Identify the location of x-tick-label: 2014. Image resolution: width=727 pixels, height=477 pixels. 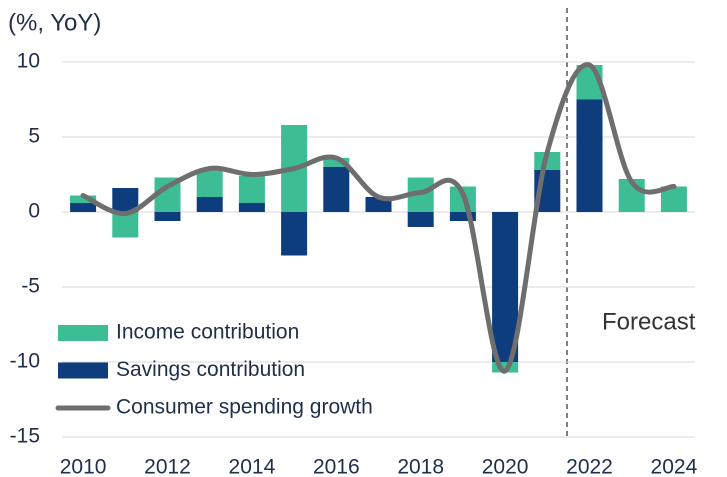
(252, 466).